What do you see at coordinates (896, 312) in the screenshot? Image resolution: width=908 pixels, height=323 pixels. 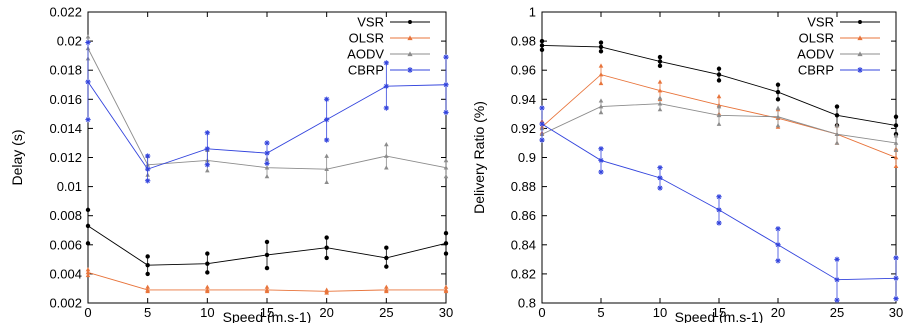 I see `x-tick-label: 30` at bounding box center [896, 312].